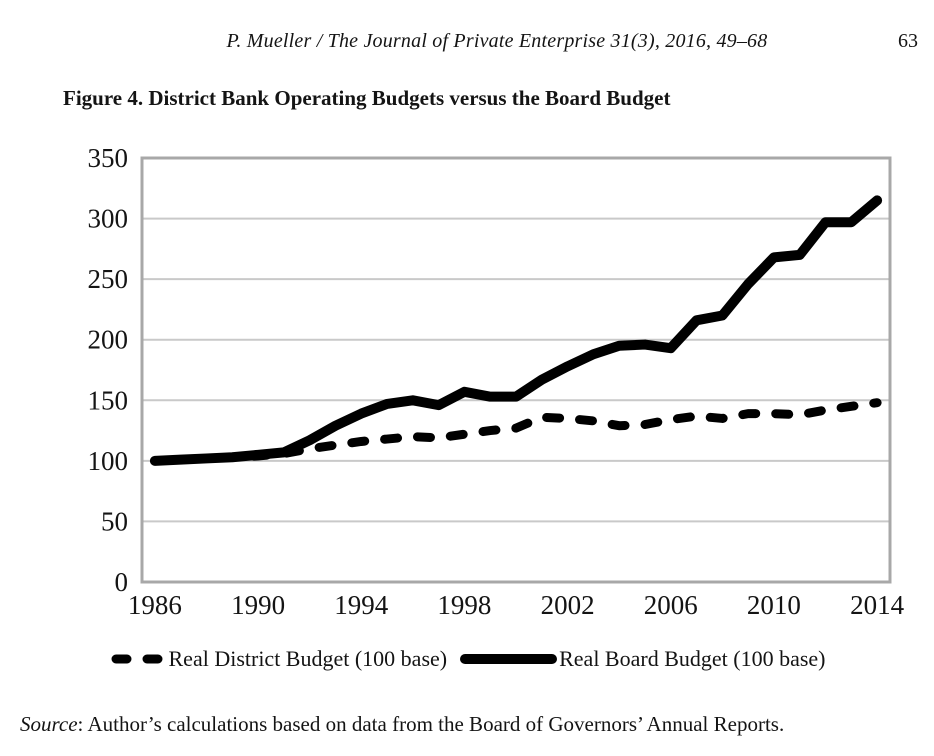 Image resolution: width=934 pixels, height=756 pixels. Describe the element at coordinates (108, 219) in the screenshot. I see `y-tick-label: 300` at that location.